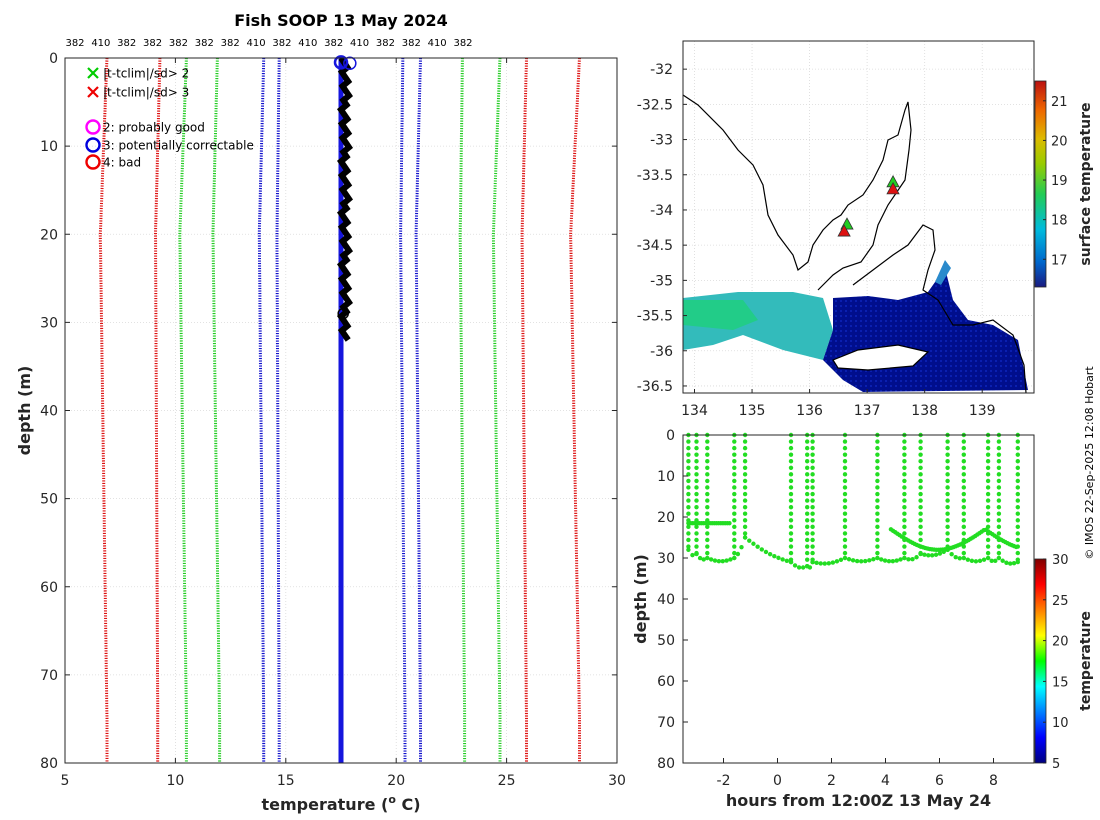 The height and width of the screenshot is (820, 1100). What do you see at coordinates (655, 105) in the screenshot?
I see `y-tick-label: -32.5` at bounding box center [655, 105].